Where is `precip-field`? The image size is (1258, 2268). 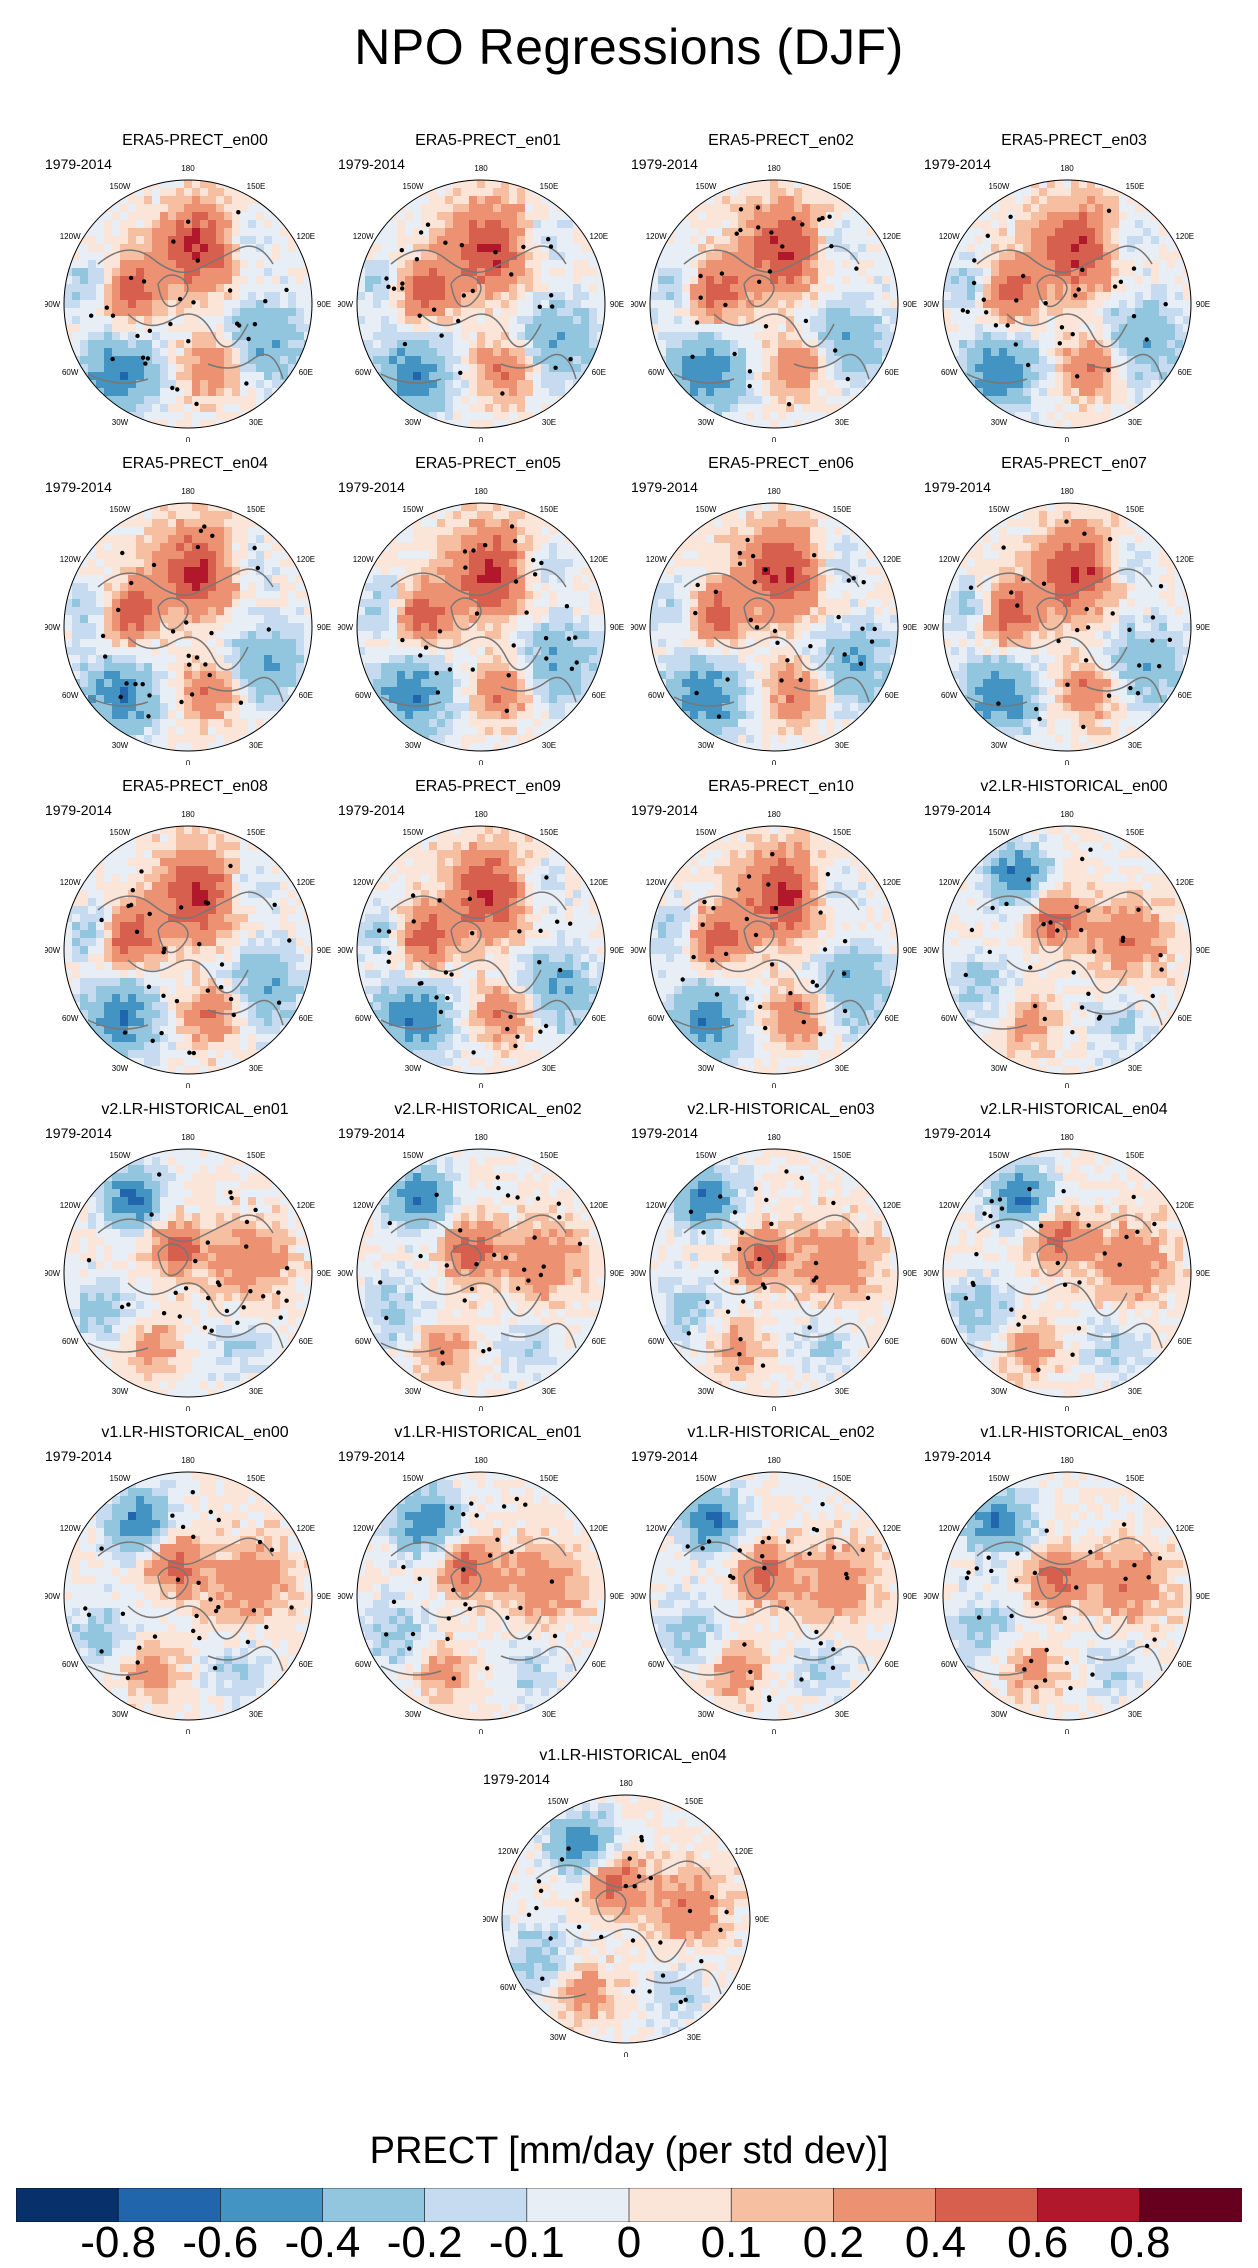 precip-field is located at coordinates (774, 1596).